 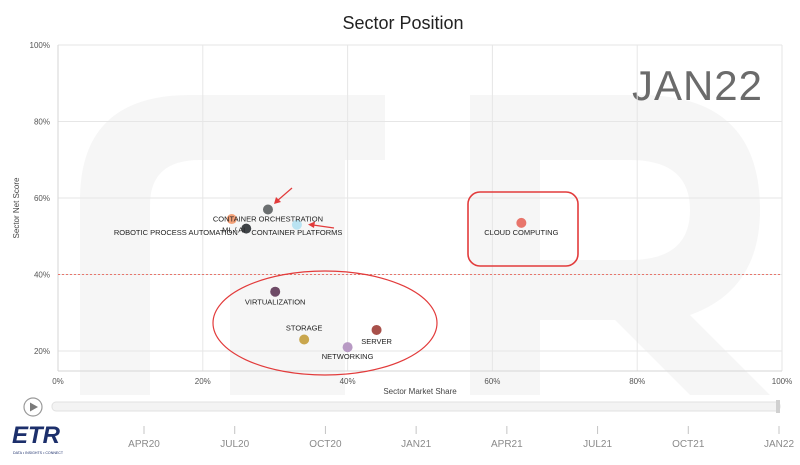 I want to click on logo-tagline: DATA • INSIGHTS • CONNECT, so click(x=38, y=453).